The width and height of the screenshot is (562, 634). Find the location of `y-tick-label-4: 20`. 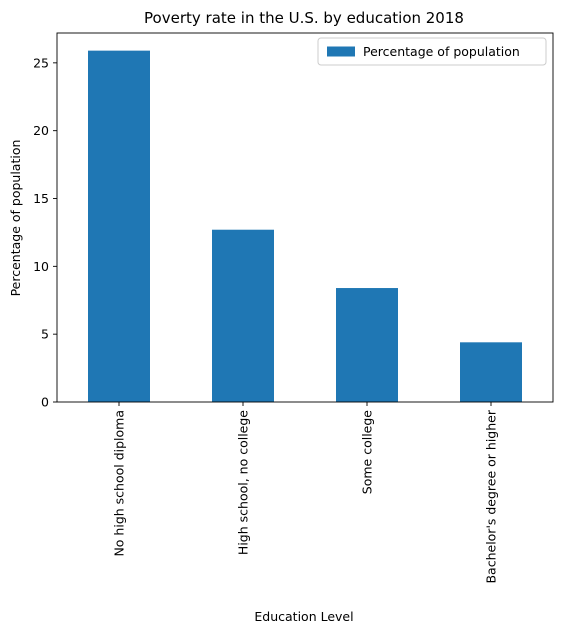

y-tick-label-4: 20 is located at coordinates (41, 130).